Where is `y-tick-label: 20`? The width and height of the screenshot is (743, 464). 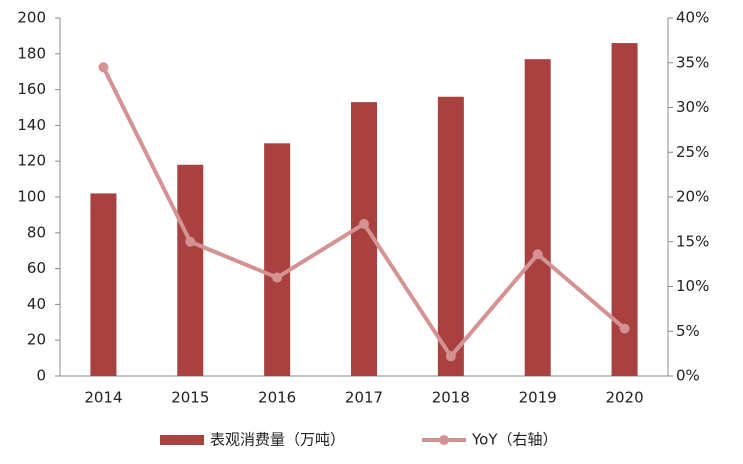
y-tick-label: 20 is located at coordinates (36, 340).